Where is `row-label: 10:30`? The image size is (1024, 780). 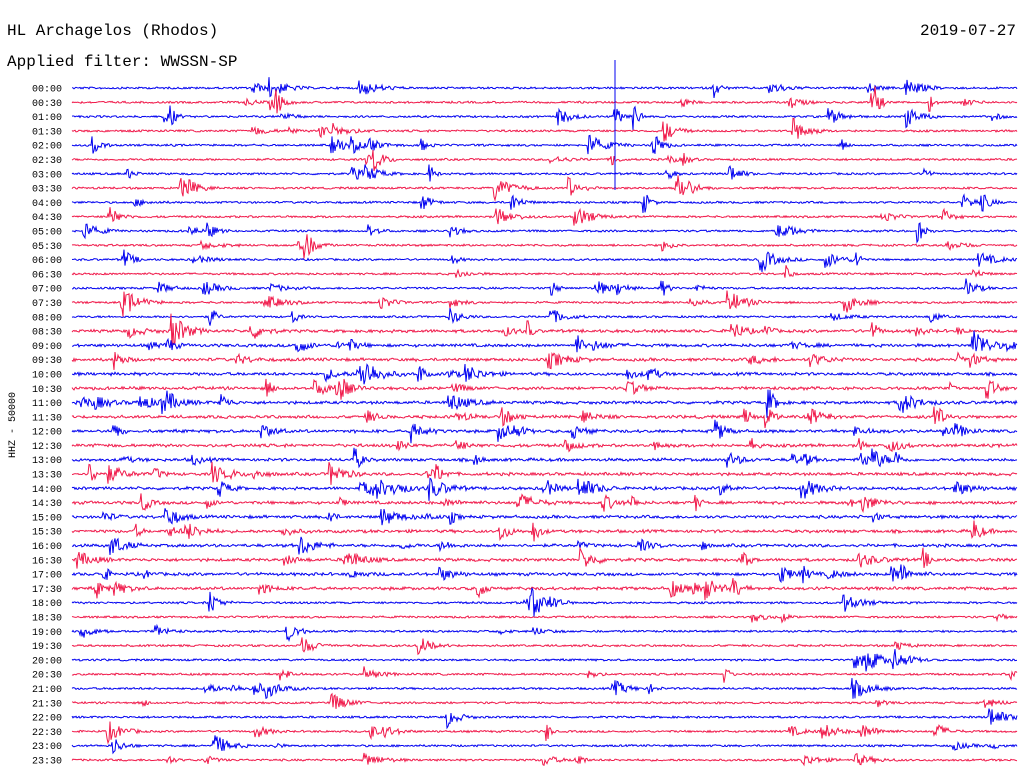 row-label: 10:30 is located at coordinates (47, 390).